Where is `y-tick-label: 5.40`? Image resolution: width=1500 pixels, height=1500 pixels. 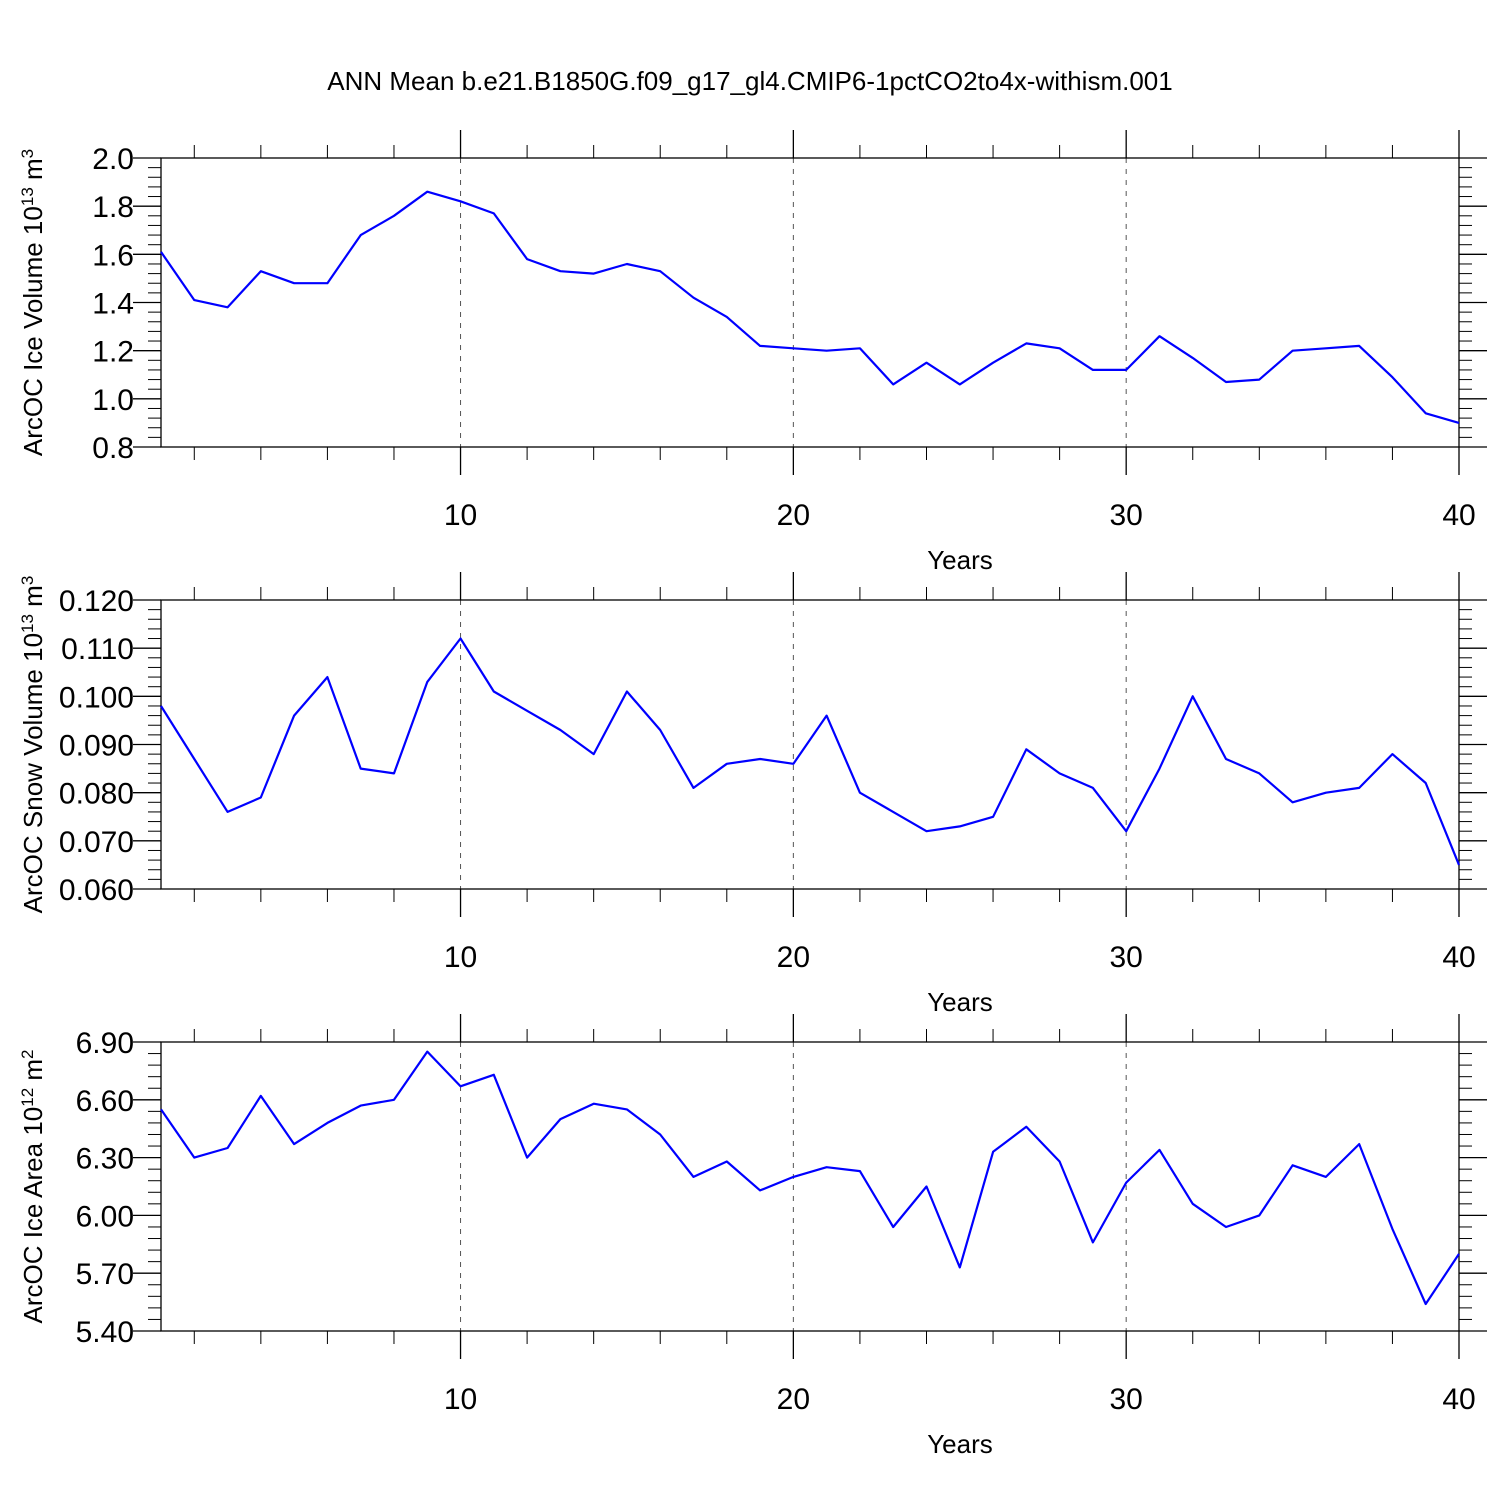 y-tick-label: 5.40 is located at coordinates (105, 1332).